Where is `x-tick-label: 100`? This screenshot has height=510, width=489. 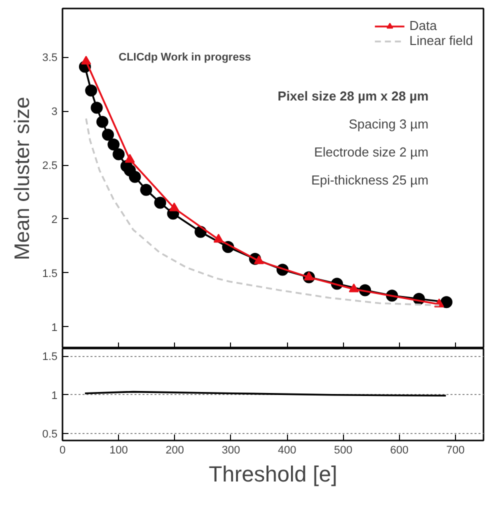 x-tick-label: 100 is located at coordinates (118, 450).